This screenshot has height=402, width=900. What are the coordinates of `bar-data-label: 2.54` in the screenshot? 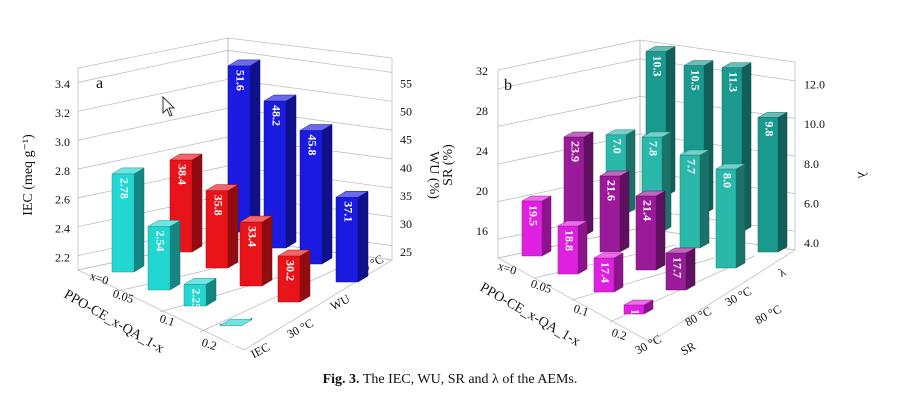 It's located at (160, 241).